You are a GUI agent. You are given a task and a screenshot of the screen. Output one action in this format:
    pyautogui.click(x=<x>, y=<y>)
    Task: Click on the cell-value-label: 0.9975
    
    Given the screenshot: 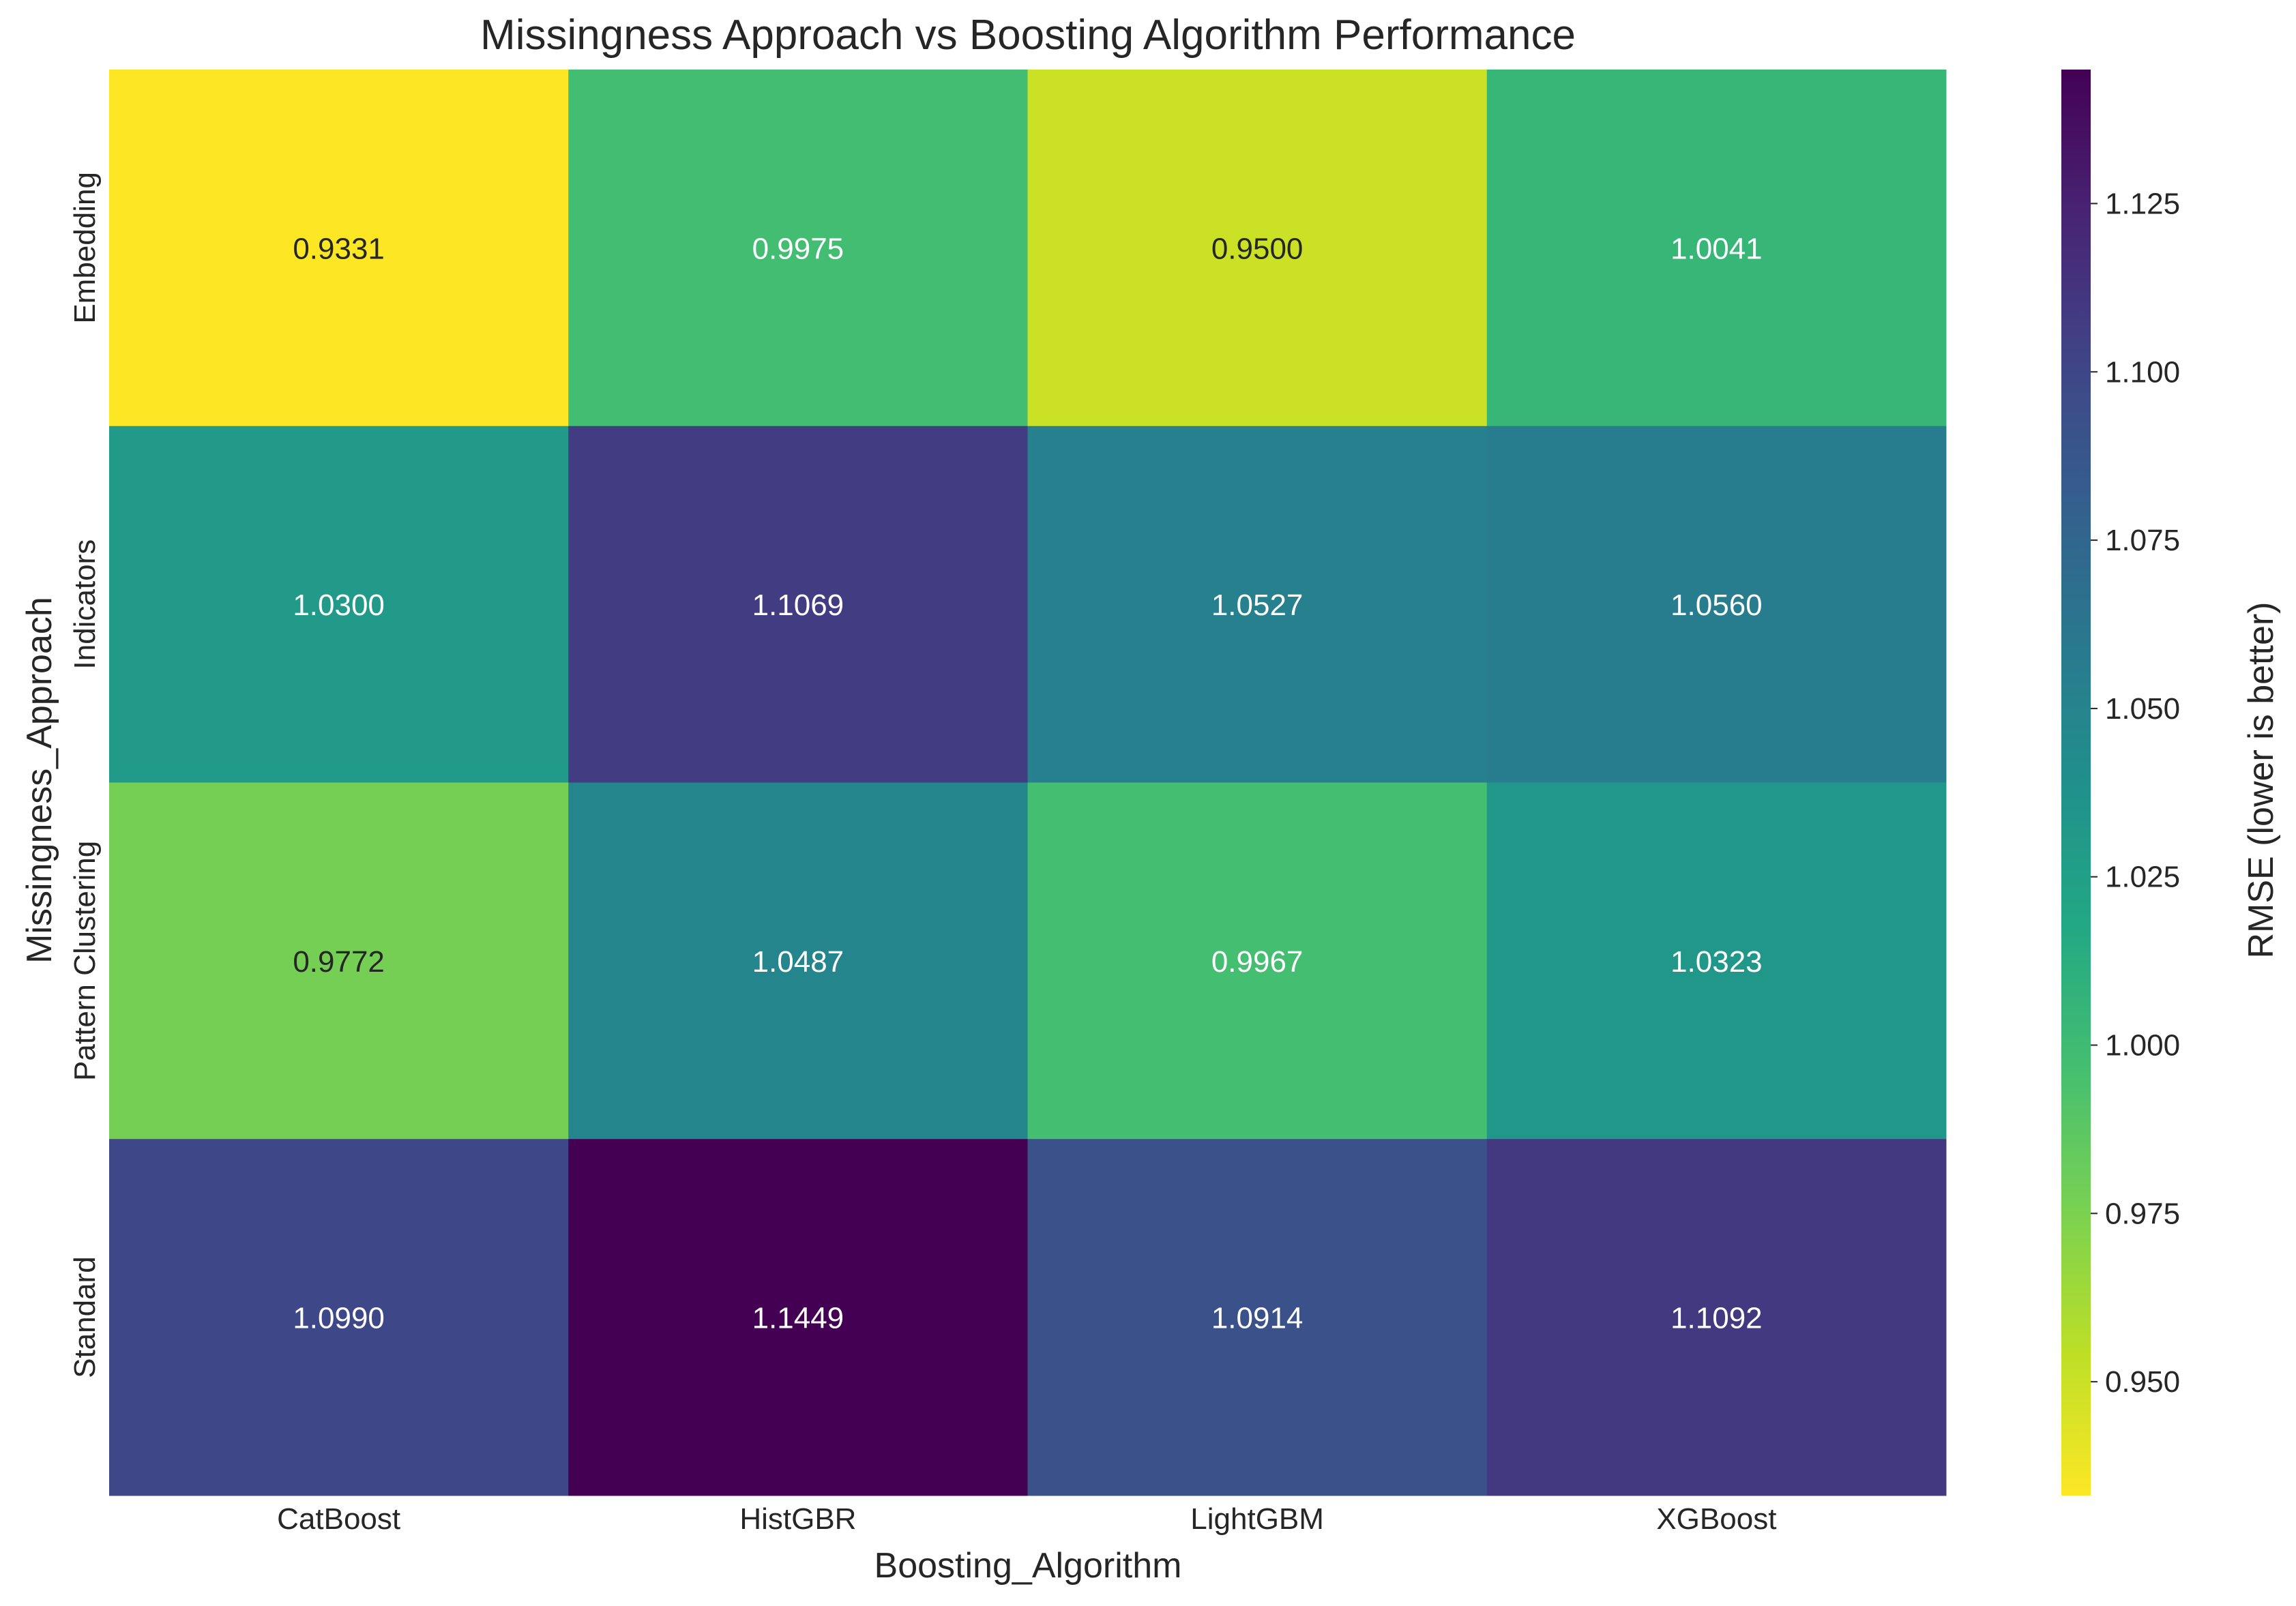 What is the action you would take?
    pyautogui.click(x=798, y=248)
    